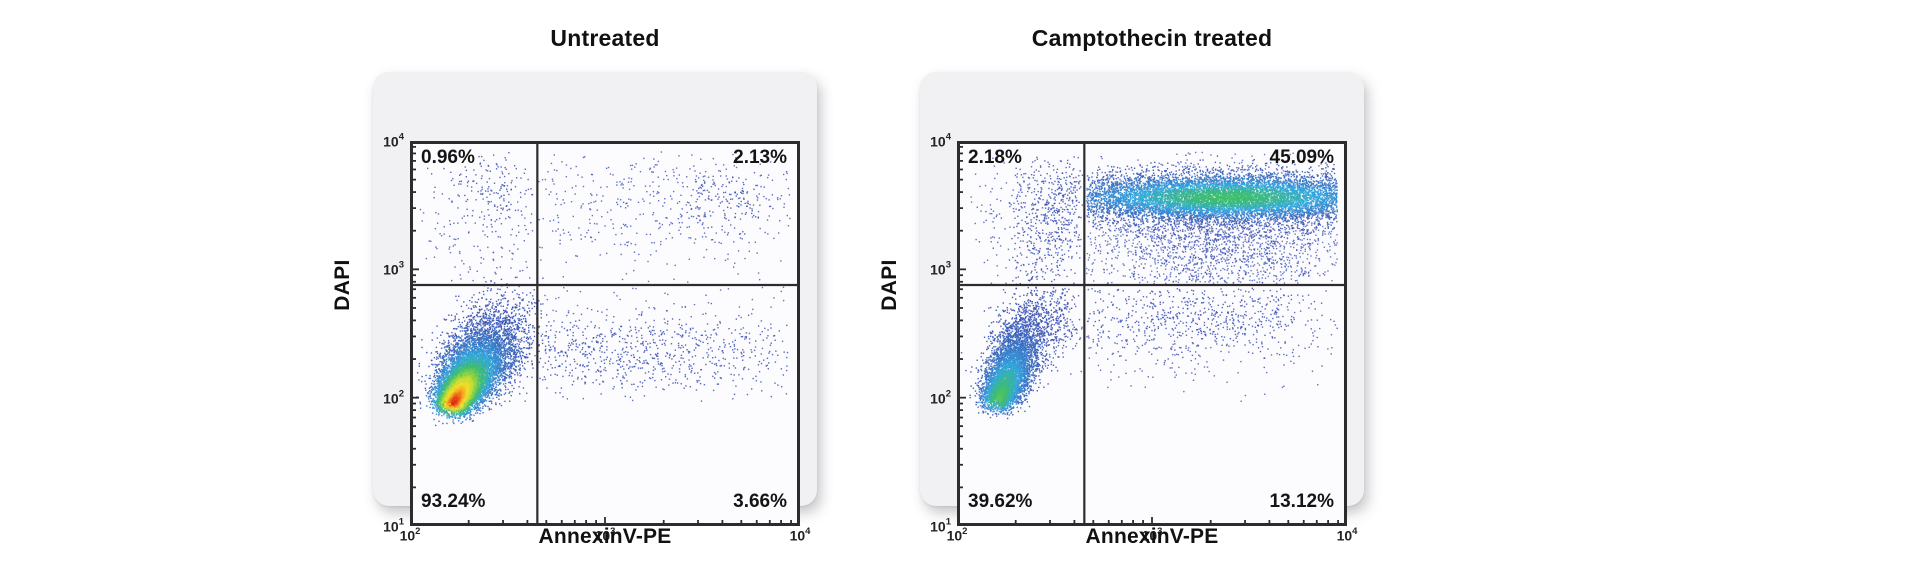 Image resolution: width=1920 pixels, height=564 pixels. What do you see at coordinates (453, 501) in the screenshot?
I see `quadrant-percentage-bottom-left: 93.24%` at bounding box center [453, 501].